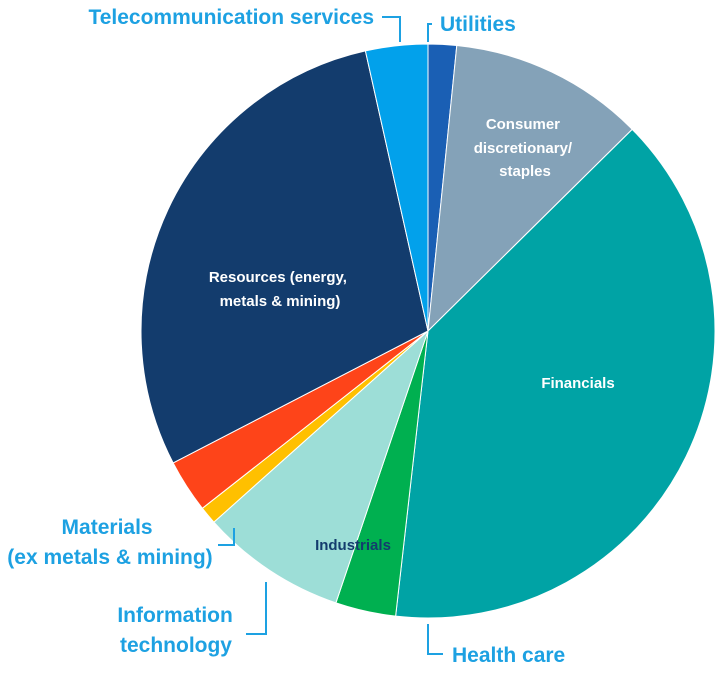 The image size is (725, 680). Describe the element at coordinates (278, 277) in the screenshot. I see `label-resources-line-1: Resources (energy,` at that location.